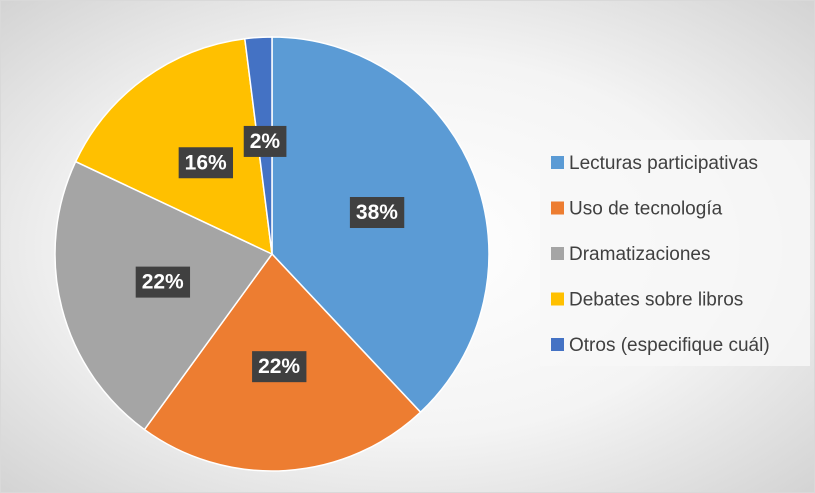 This screenshot has height=493, width=815. I want to click on data-label: 38%, so click(377, 212).